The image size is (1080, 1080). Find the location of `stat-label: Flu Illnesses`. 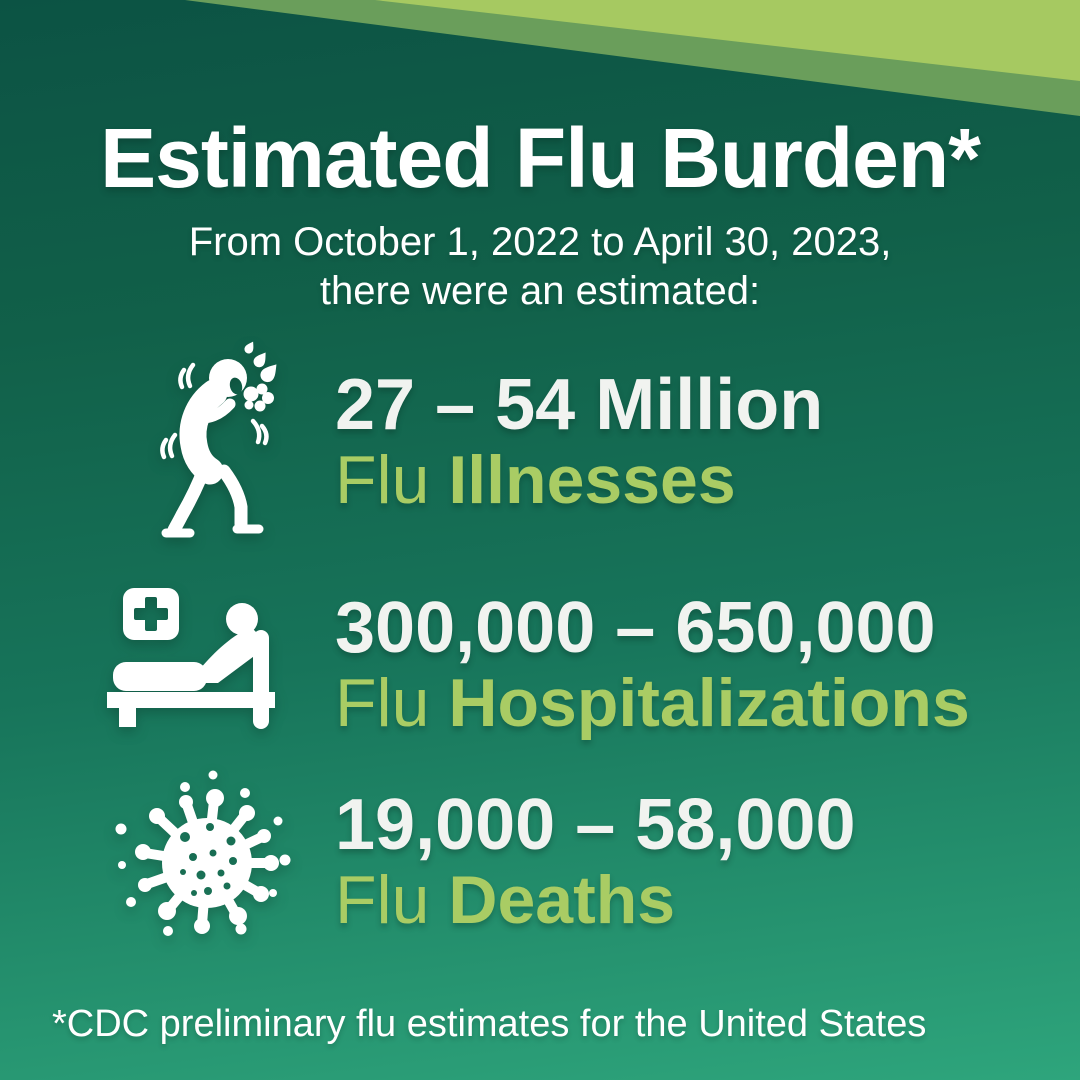

stat-label: Flu Illnesses is located at coordinates (579, 480).